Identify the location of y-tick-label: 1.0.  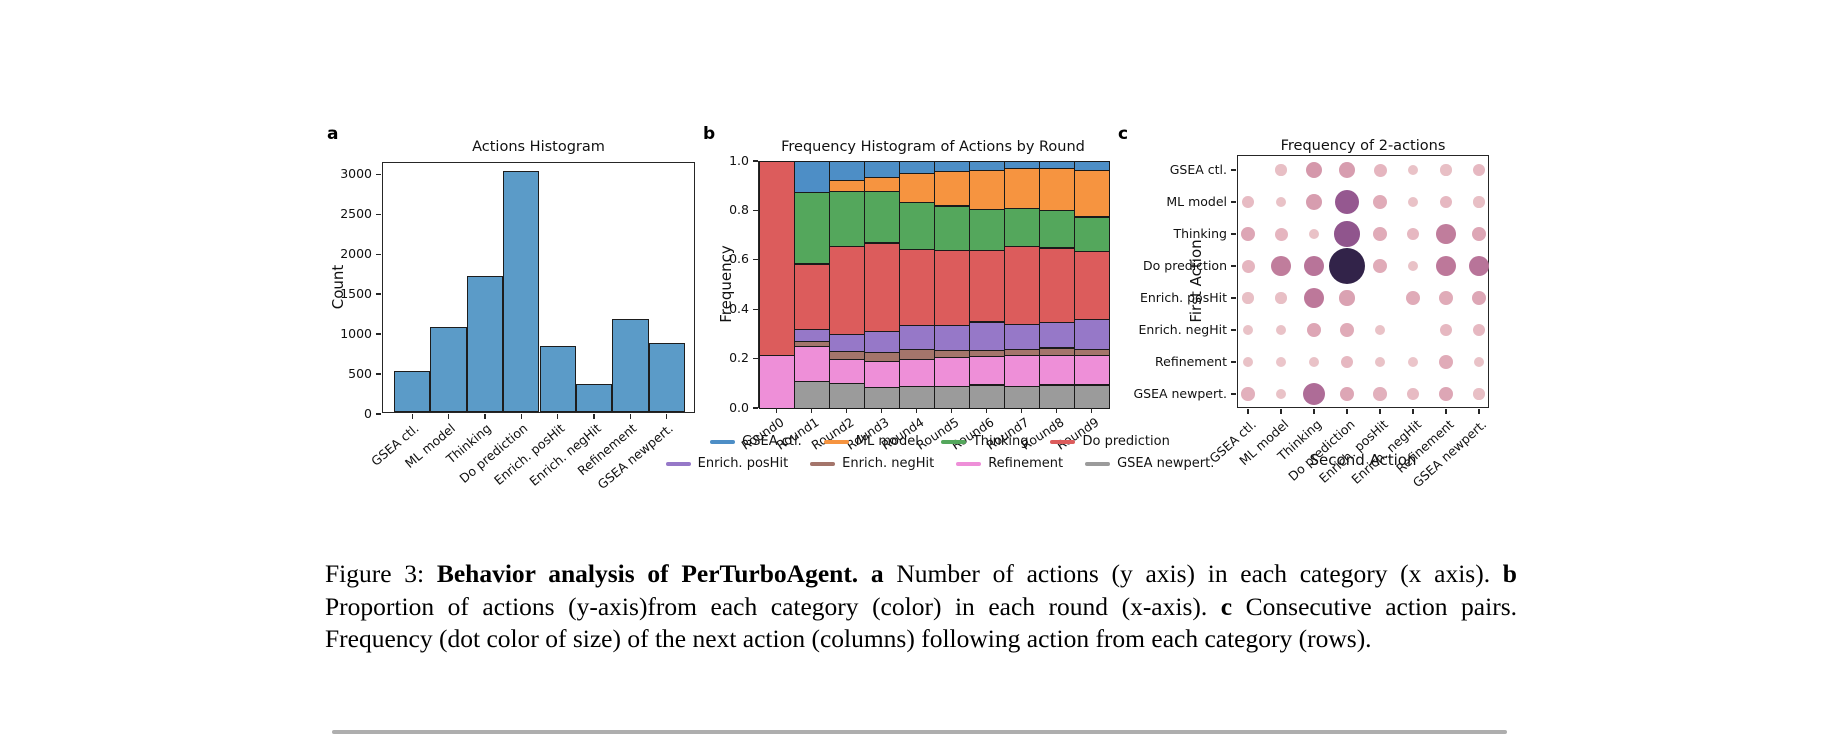
(739, 160).